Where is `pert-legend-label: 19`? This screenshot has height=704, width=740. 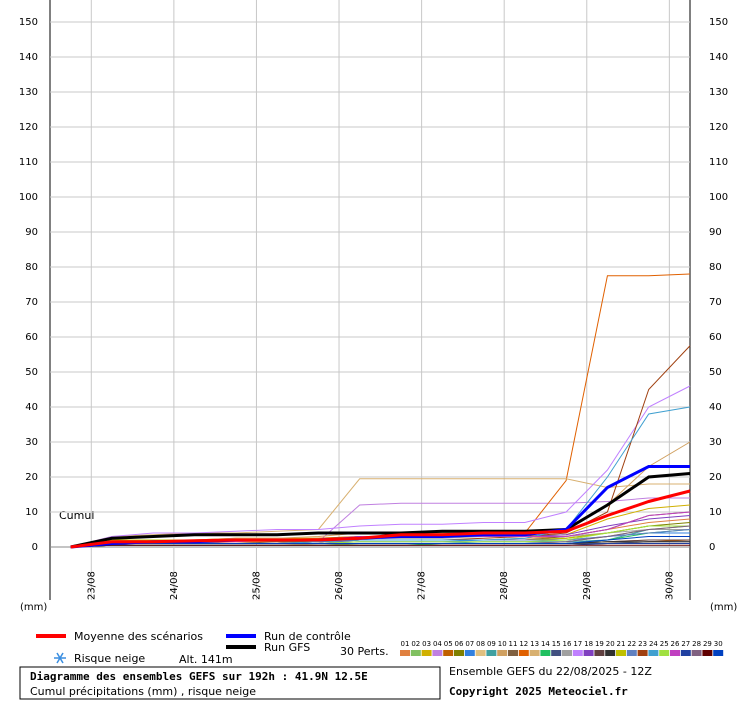
pert-legend-label: 19 is located at coordinates (599, 644).